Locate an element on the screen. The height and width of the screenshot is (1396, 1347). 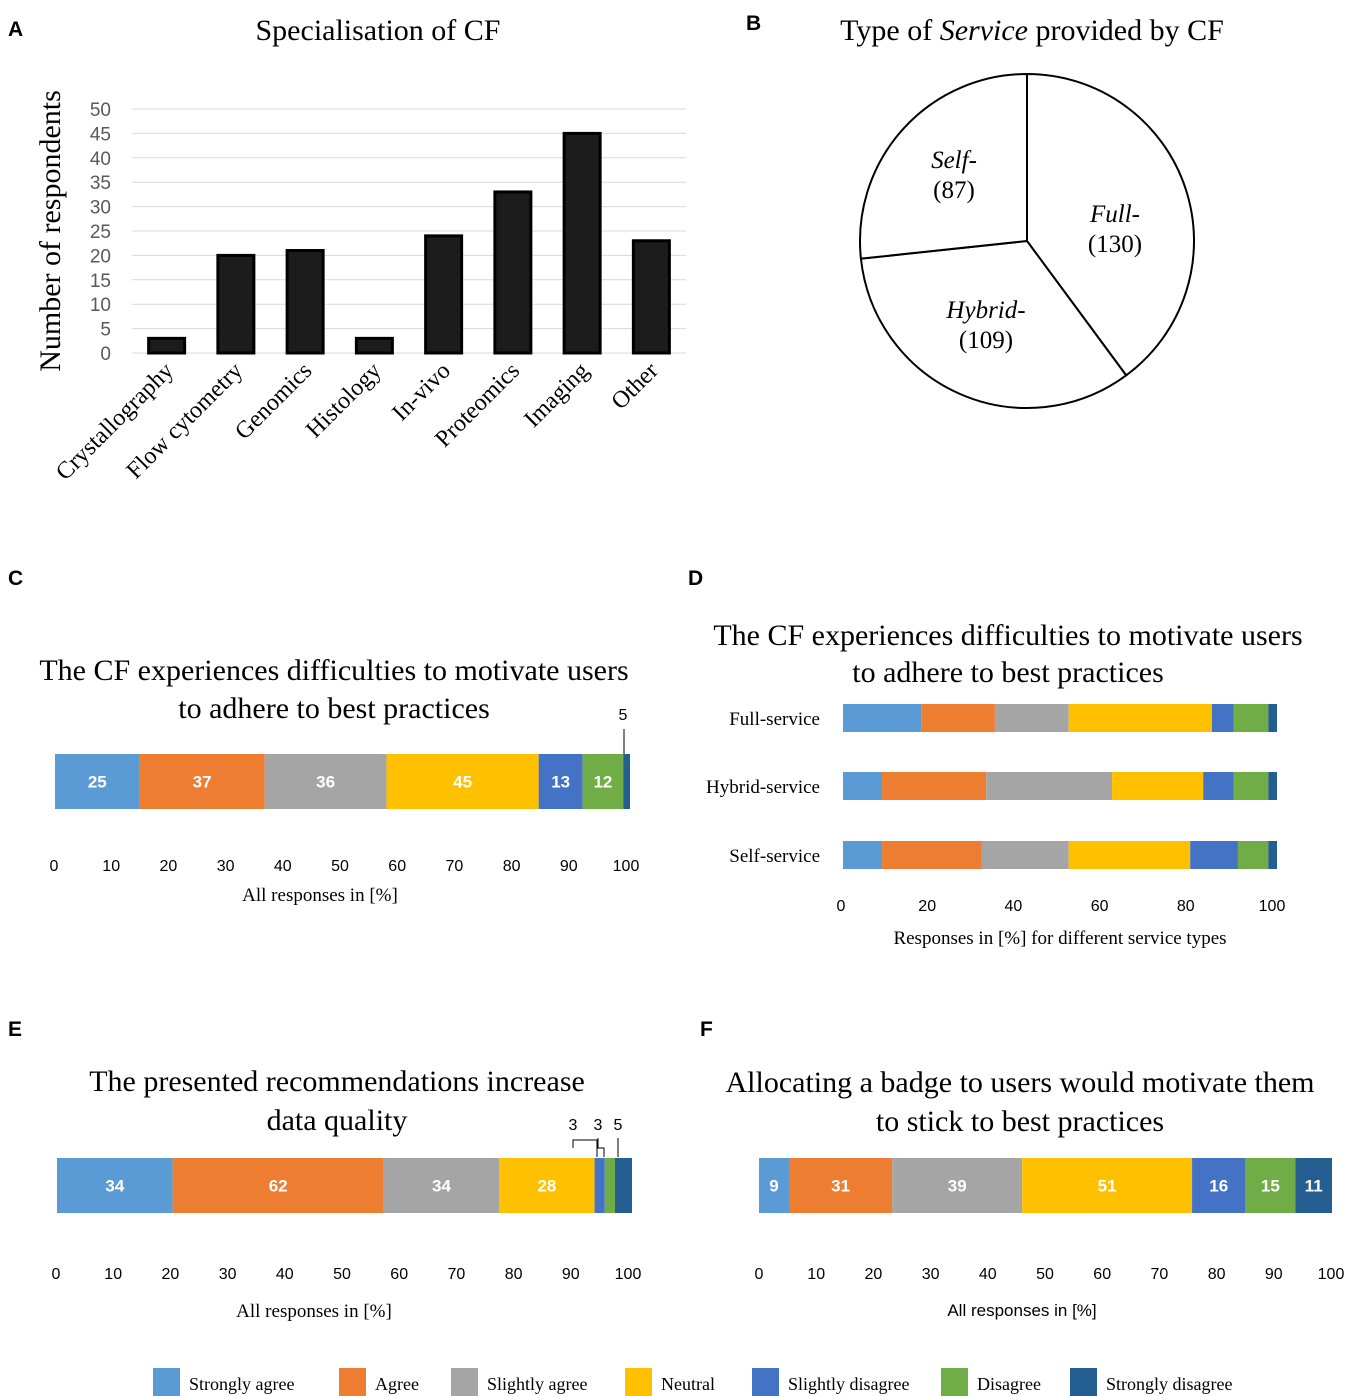
pie-slice-count: (130) is located at coordinates (1115, 244).